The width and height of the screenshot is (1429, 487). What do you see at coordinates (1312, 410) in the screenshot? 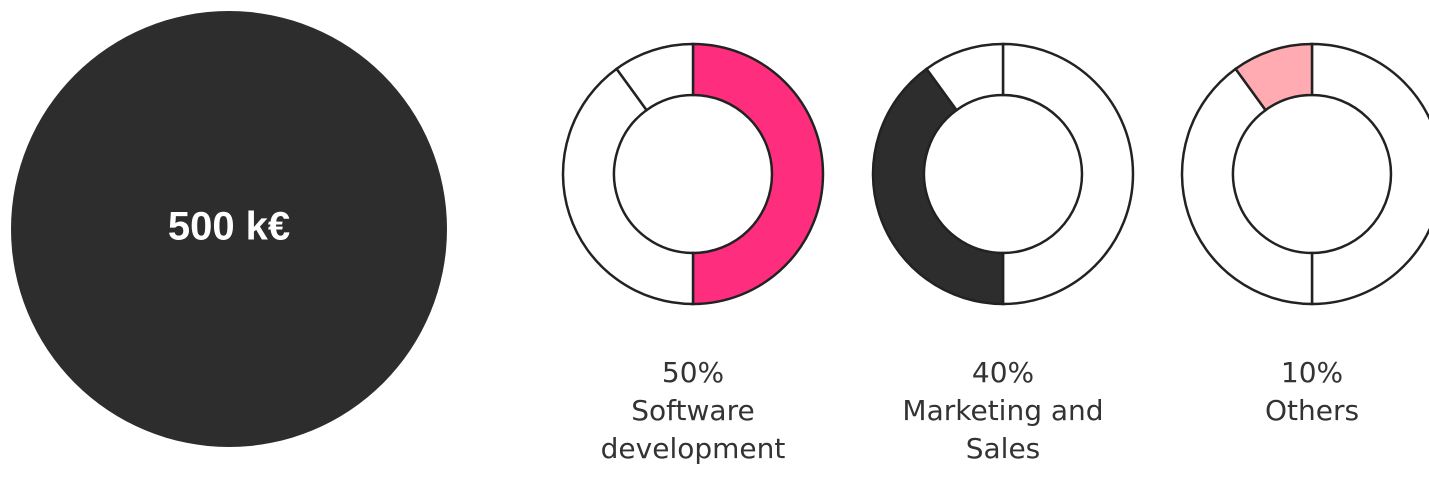
I see `category-label: Others` at bounding box center [1312, 410].